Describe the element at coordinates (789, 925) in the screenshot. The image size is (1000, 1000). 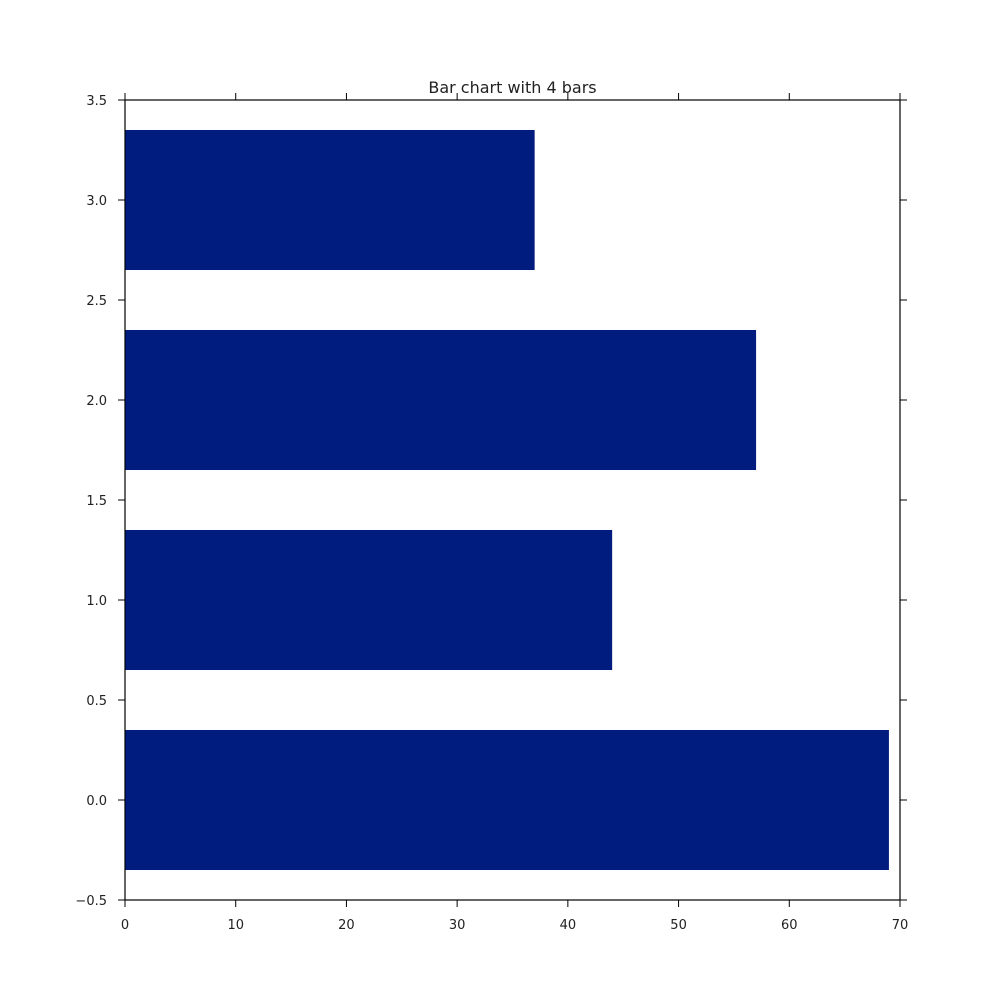
I see `x-tick-label: 60` at that location.